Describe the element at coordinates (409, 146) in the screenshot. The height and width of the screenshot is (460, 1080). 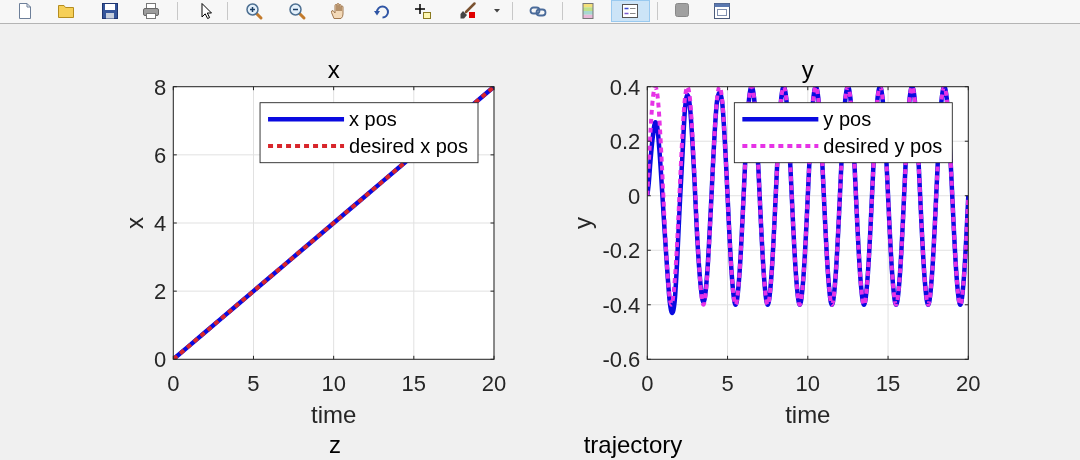
I see `legend-label: desired x pos` at that location.